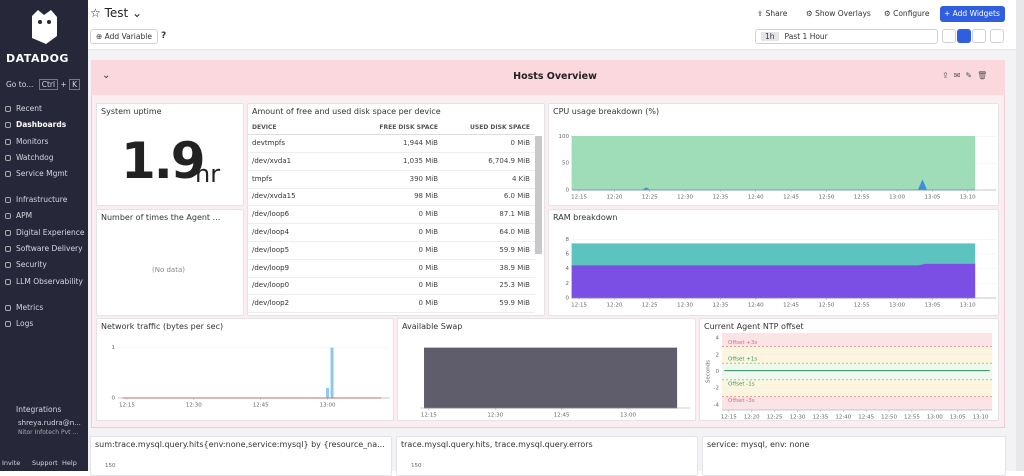  What do you see at coordinates (806, 36) in the screenshot?
I see `time-label: Past 1 Hour` at bounding box center [806, 36].